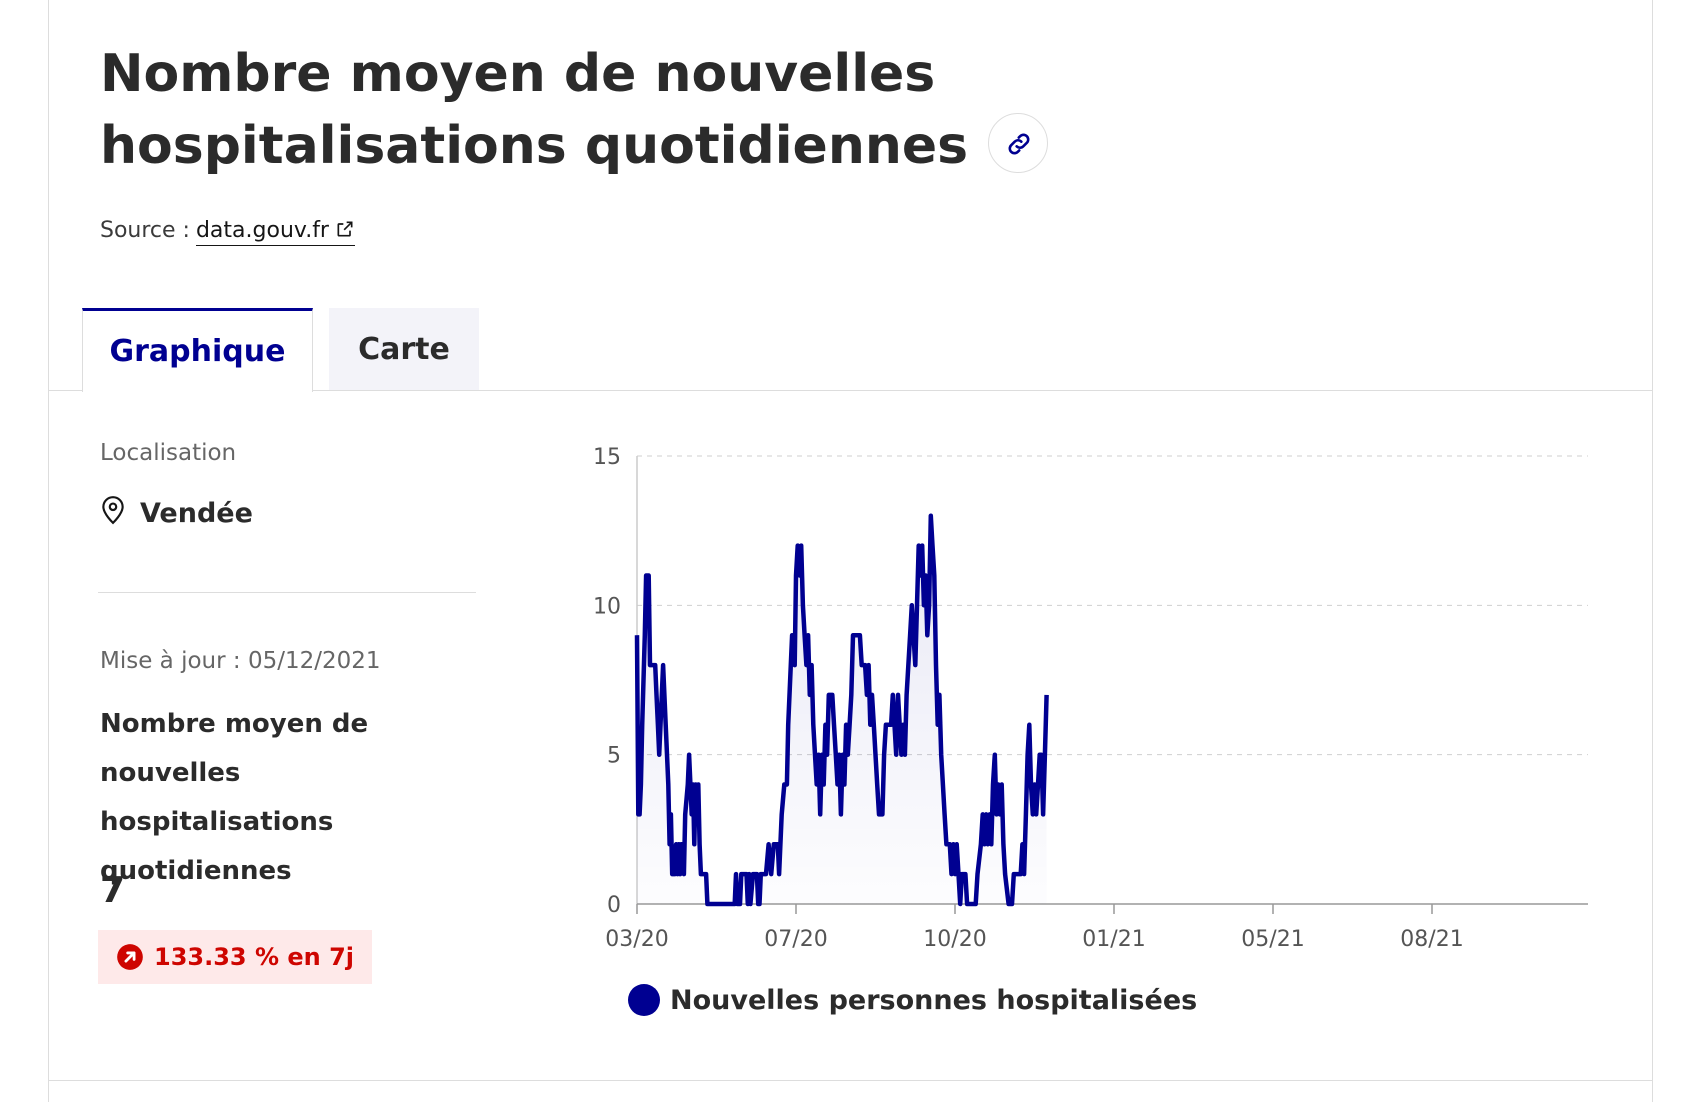 The height and width of the screenshot is (1102, 1686). Describe the element at coordinates (1652, 551) in the screenshot. I see `card-border-right` at that location.